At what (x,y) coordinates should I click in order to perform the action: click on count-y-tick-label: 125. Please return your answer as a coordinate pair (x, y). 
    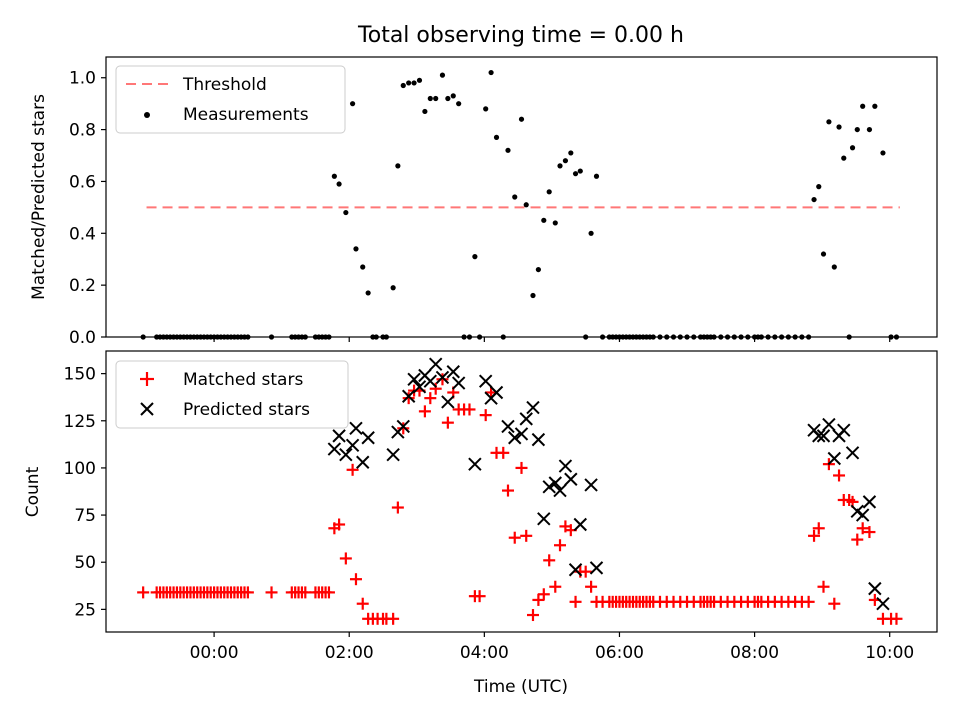
    Looking at the image, I should click on (80, 422).